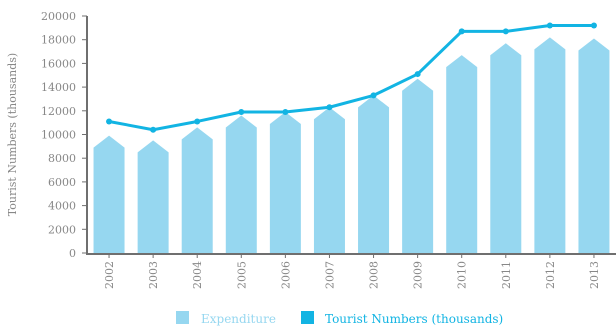 The height and width of the screenshot is (326, 616). What do you see at coordinates (58, 111) in the screenshot?
I see `y-tick-label-12000: 12000` at bounding box center [58, 111].